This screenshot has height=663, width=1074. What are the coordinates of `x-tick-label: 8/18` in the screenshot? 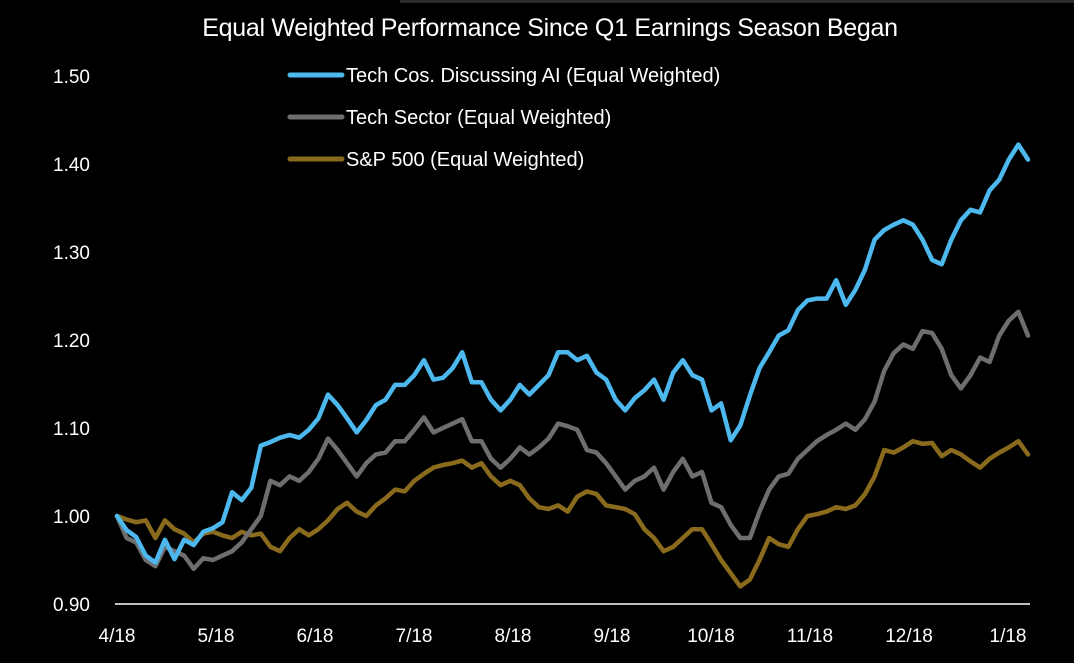 It's located at (513, 636).